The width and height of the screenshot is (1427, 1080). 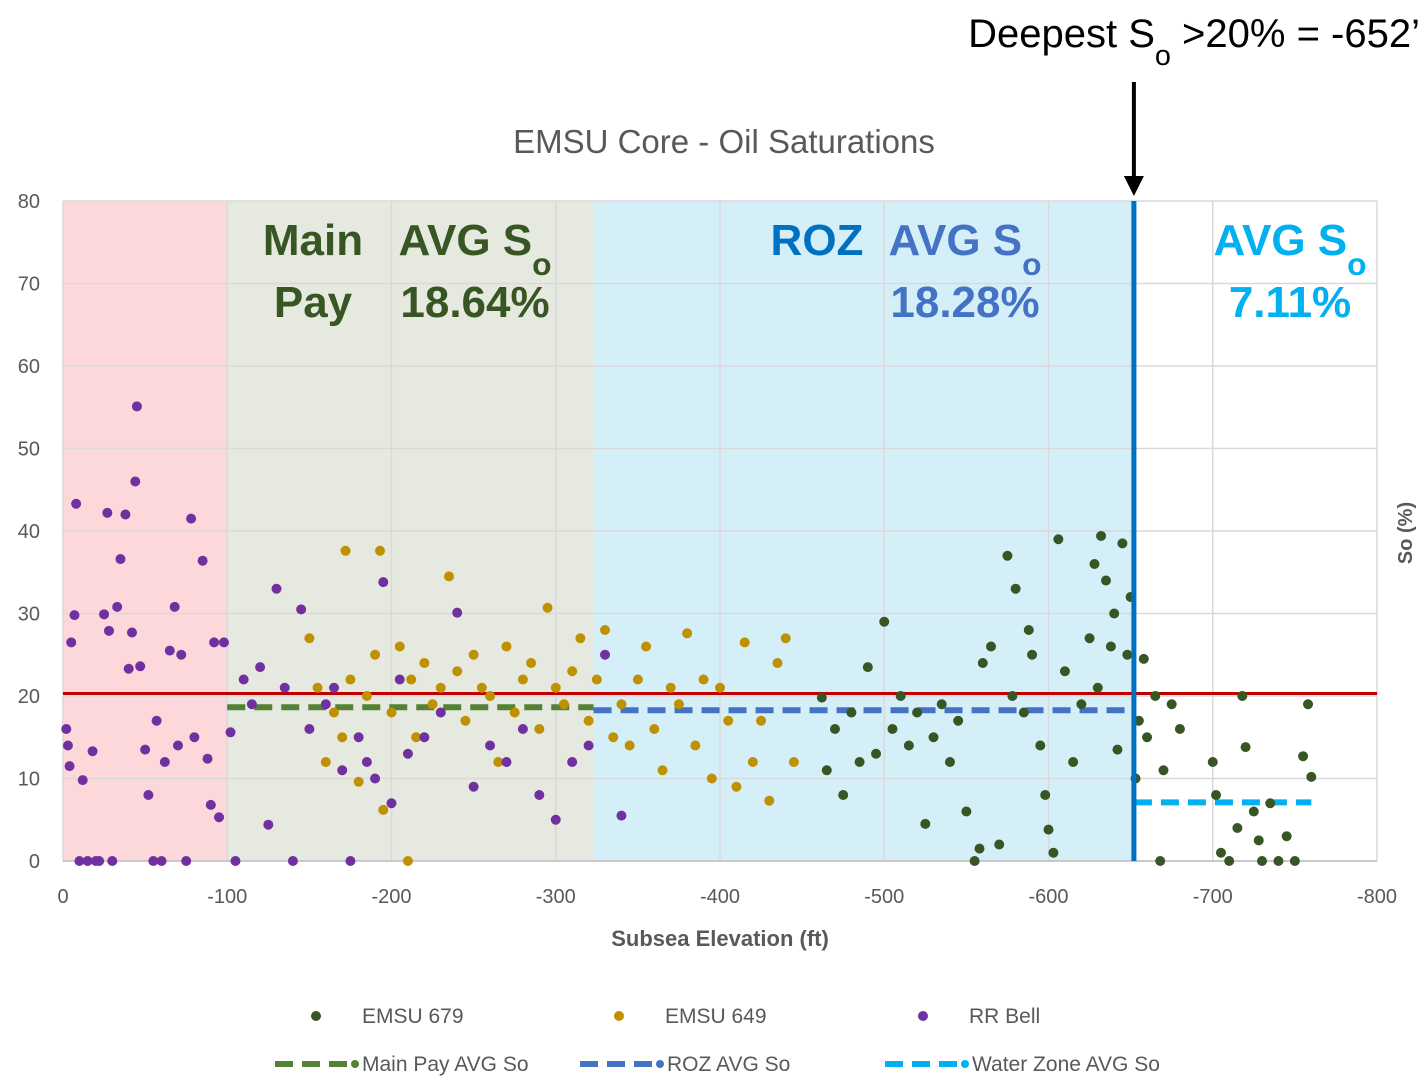 I want to click on y-tick-label: 40, so click(x=29, y=532).